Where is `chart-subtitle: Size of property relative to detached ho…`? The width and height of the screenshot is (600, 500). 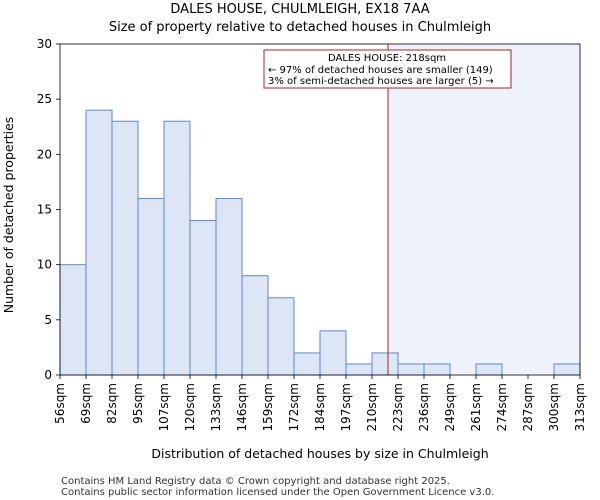 chart-subtitle: Size of property relative to detached ho… is located at coordinates (300, 27).